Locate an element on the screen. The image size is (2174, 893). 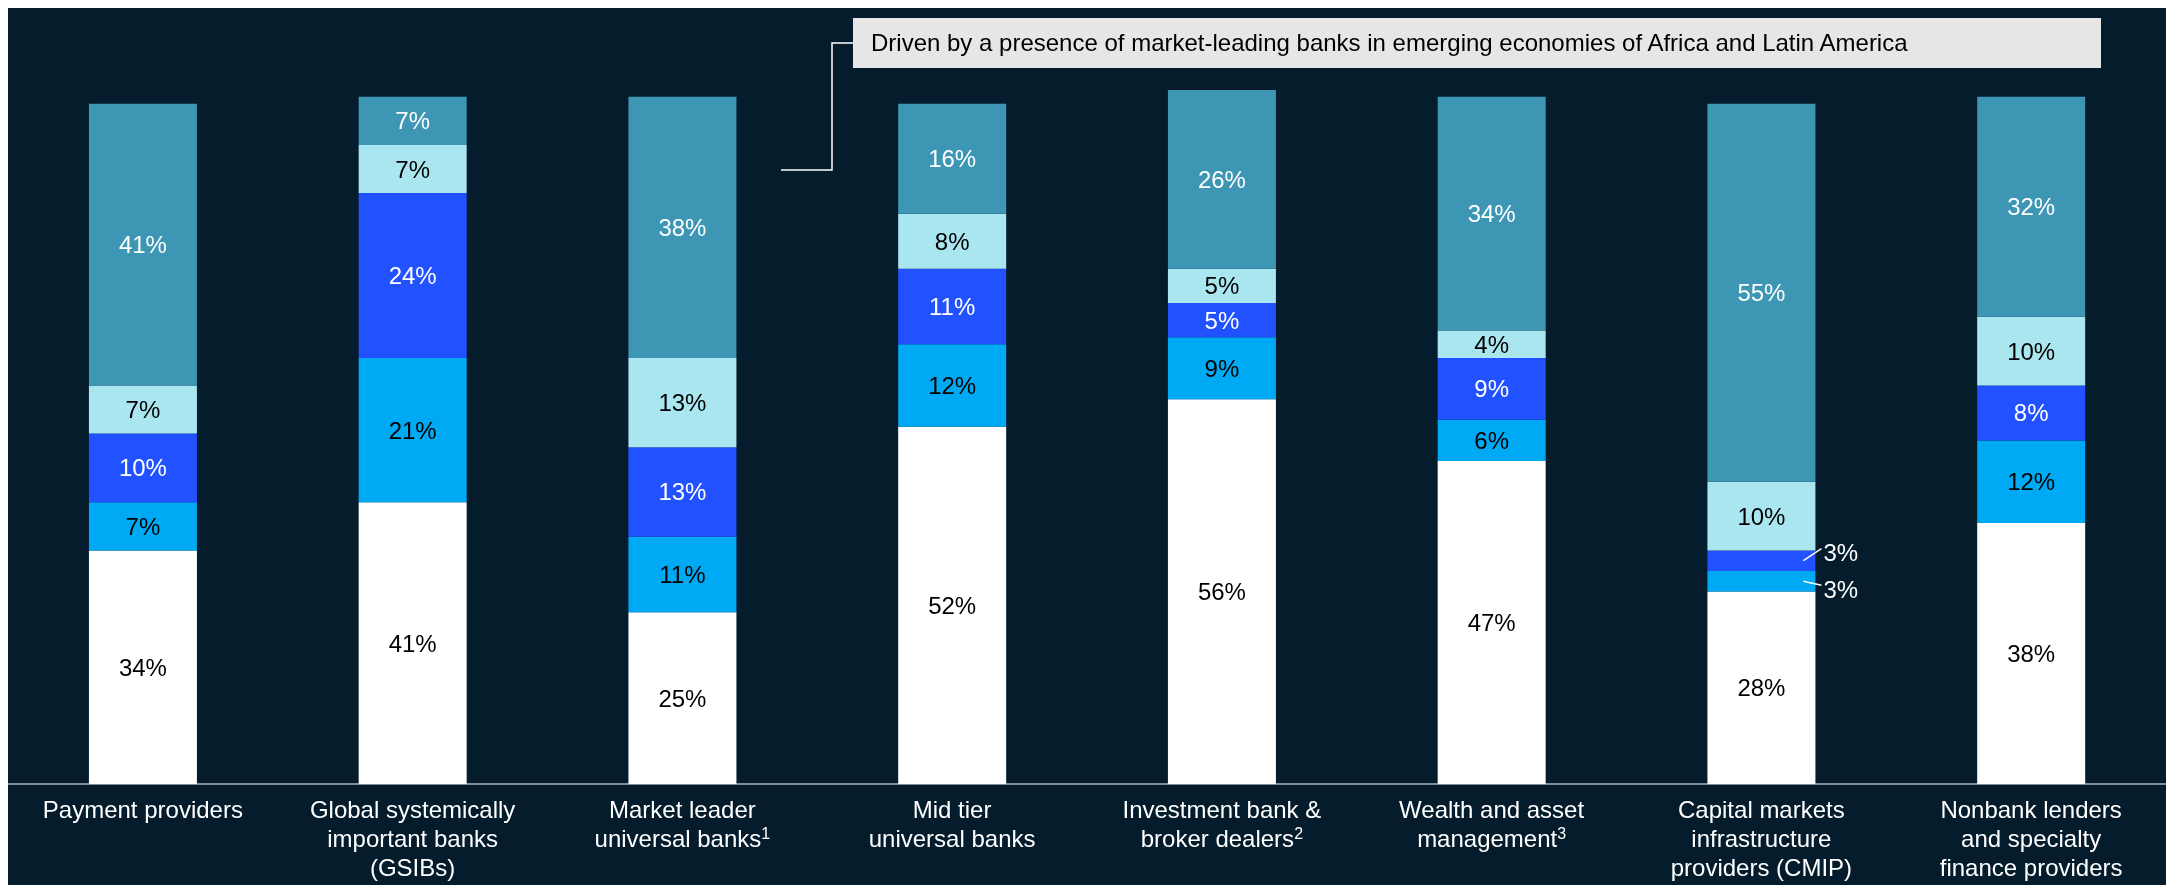
data-label: 55% is located at coordinates (1761, 293).